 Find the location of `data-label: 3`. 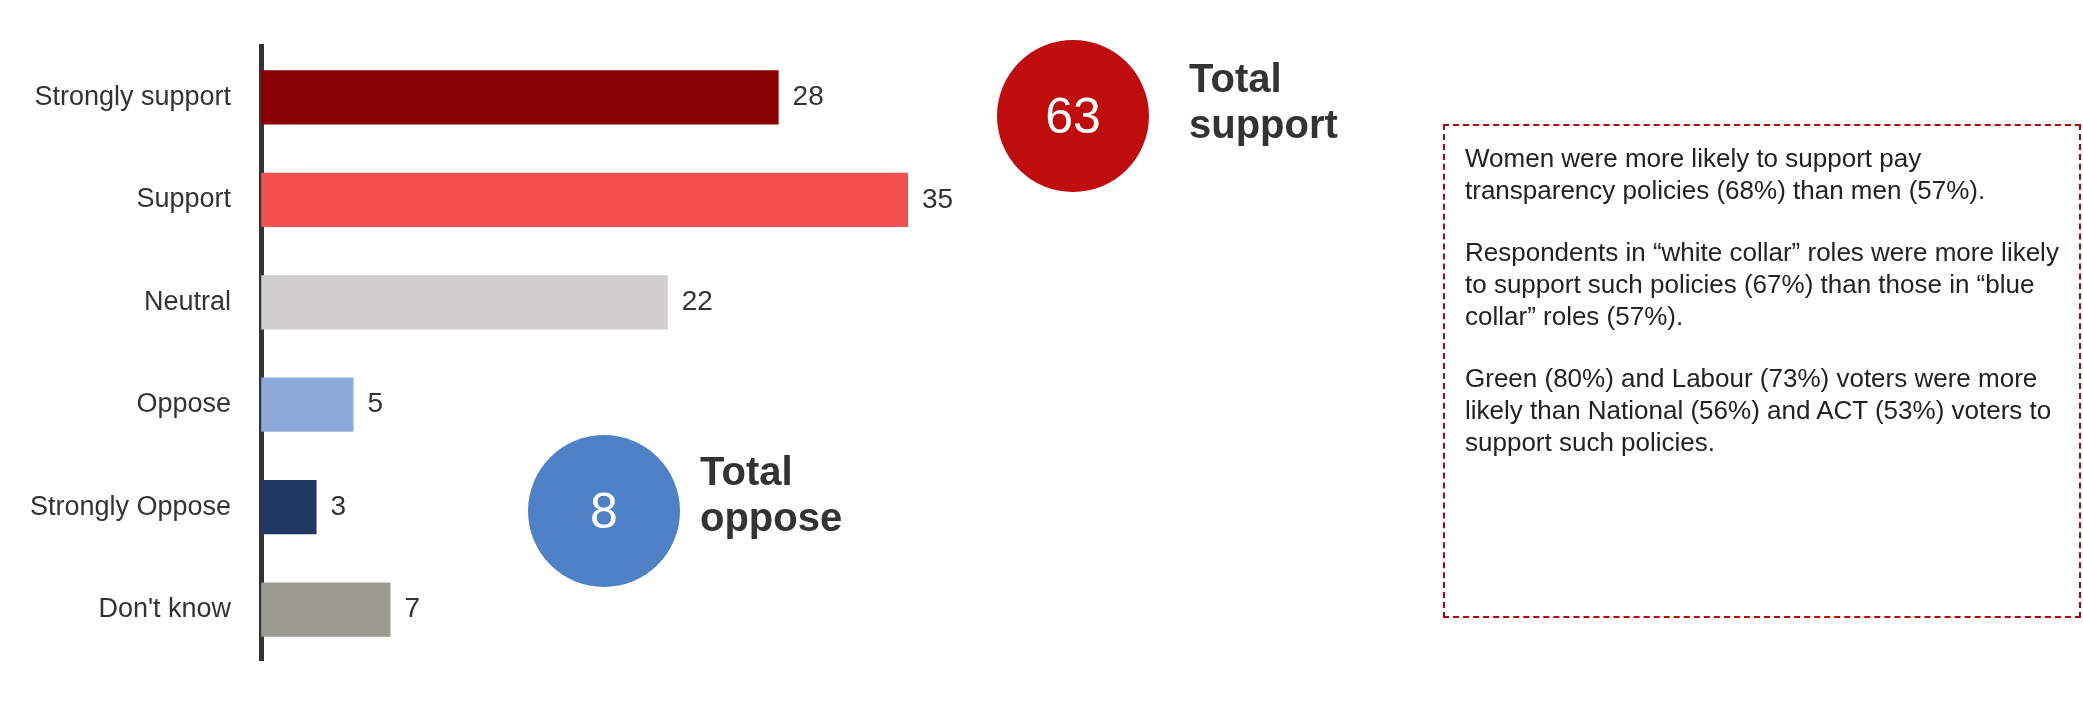

data-label: 3 is located at coordinates (338, 505).